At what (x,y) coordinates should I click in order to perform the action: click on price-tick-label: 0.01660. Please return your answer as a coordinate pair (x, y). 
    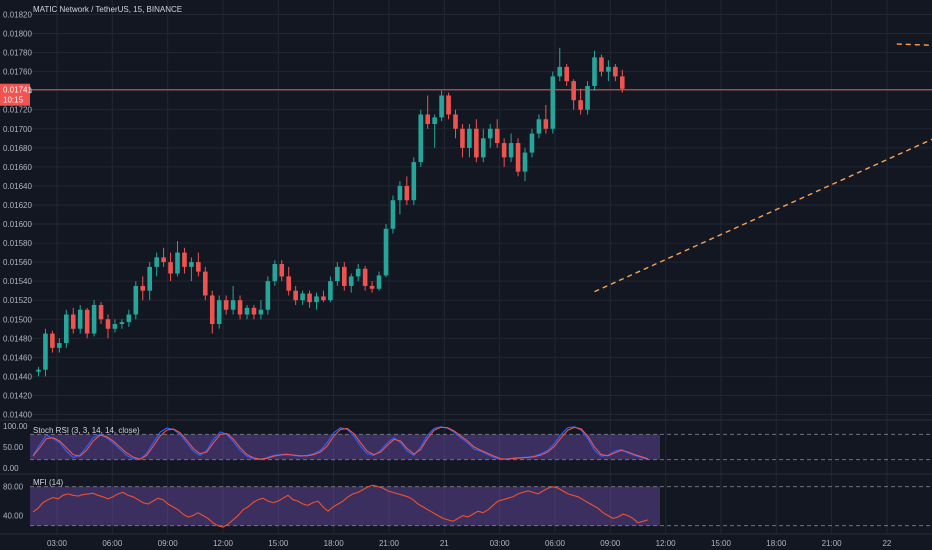
    Looking at the image, I should click on (17, 167).